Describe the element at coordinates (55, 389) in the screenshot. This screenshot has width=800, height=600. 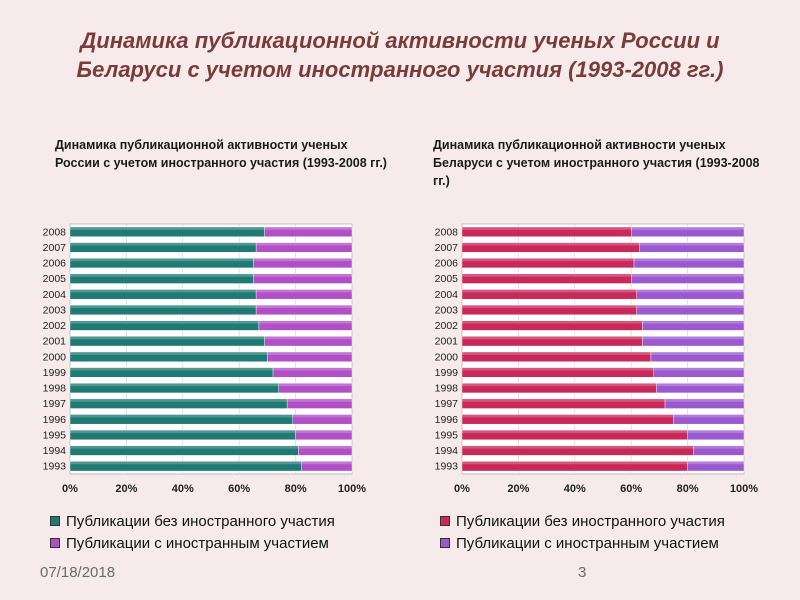
I see `y-tick-label: 1998` at that location.